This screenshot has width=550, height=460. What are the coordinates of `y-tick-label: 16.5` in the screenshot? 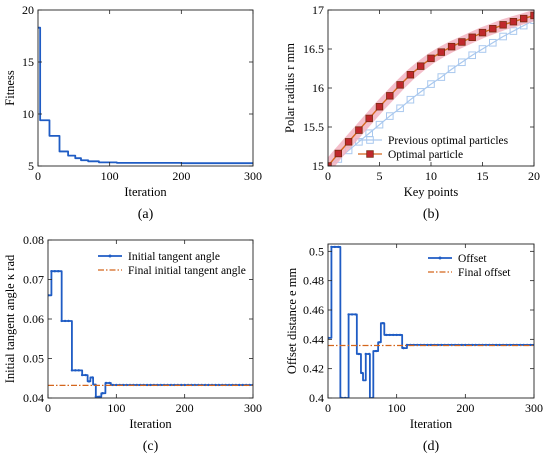 It's located at (313, 49).